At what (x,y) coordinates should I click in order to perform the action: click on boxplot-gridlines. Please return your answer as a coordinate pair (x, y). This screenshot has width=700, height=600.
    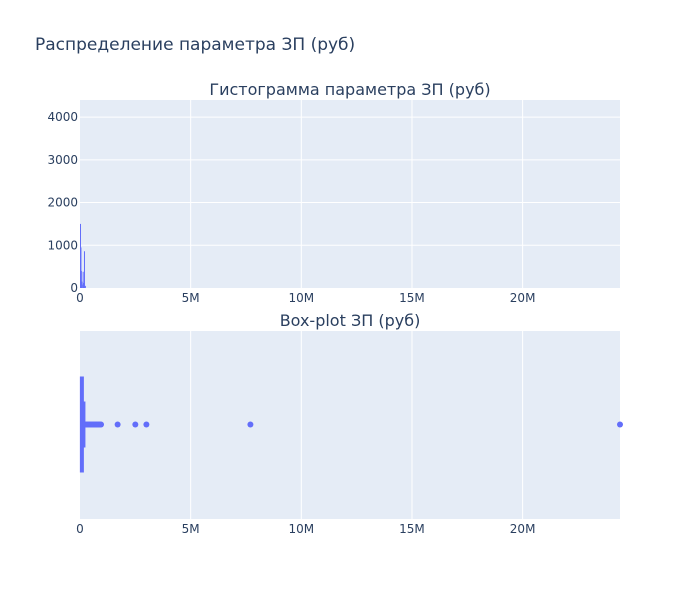
    Looking at the image, I should click on (357, 425).